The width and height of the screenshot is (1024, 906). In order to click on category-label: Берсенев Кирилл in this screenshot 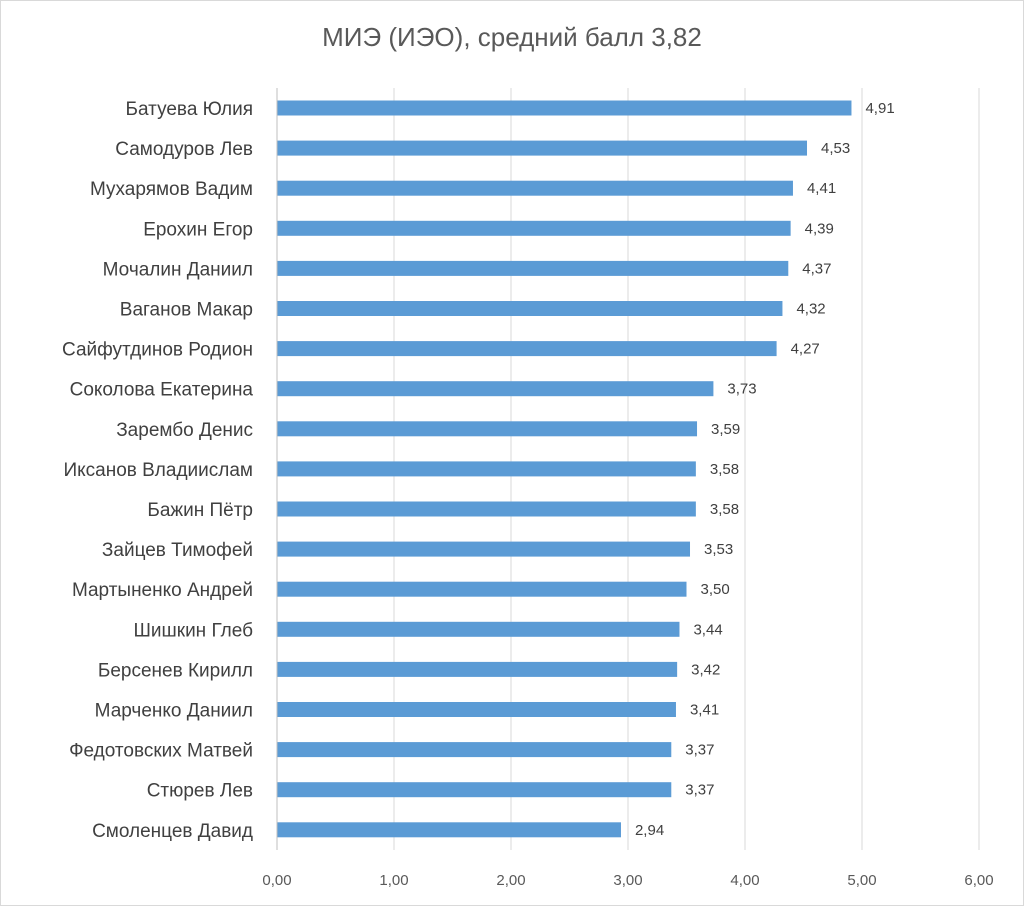, I will do `click(175, 670)`.